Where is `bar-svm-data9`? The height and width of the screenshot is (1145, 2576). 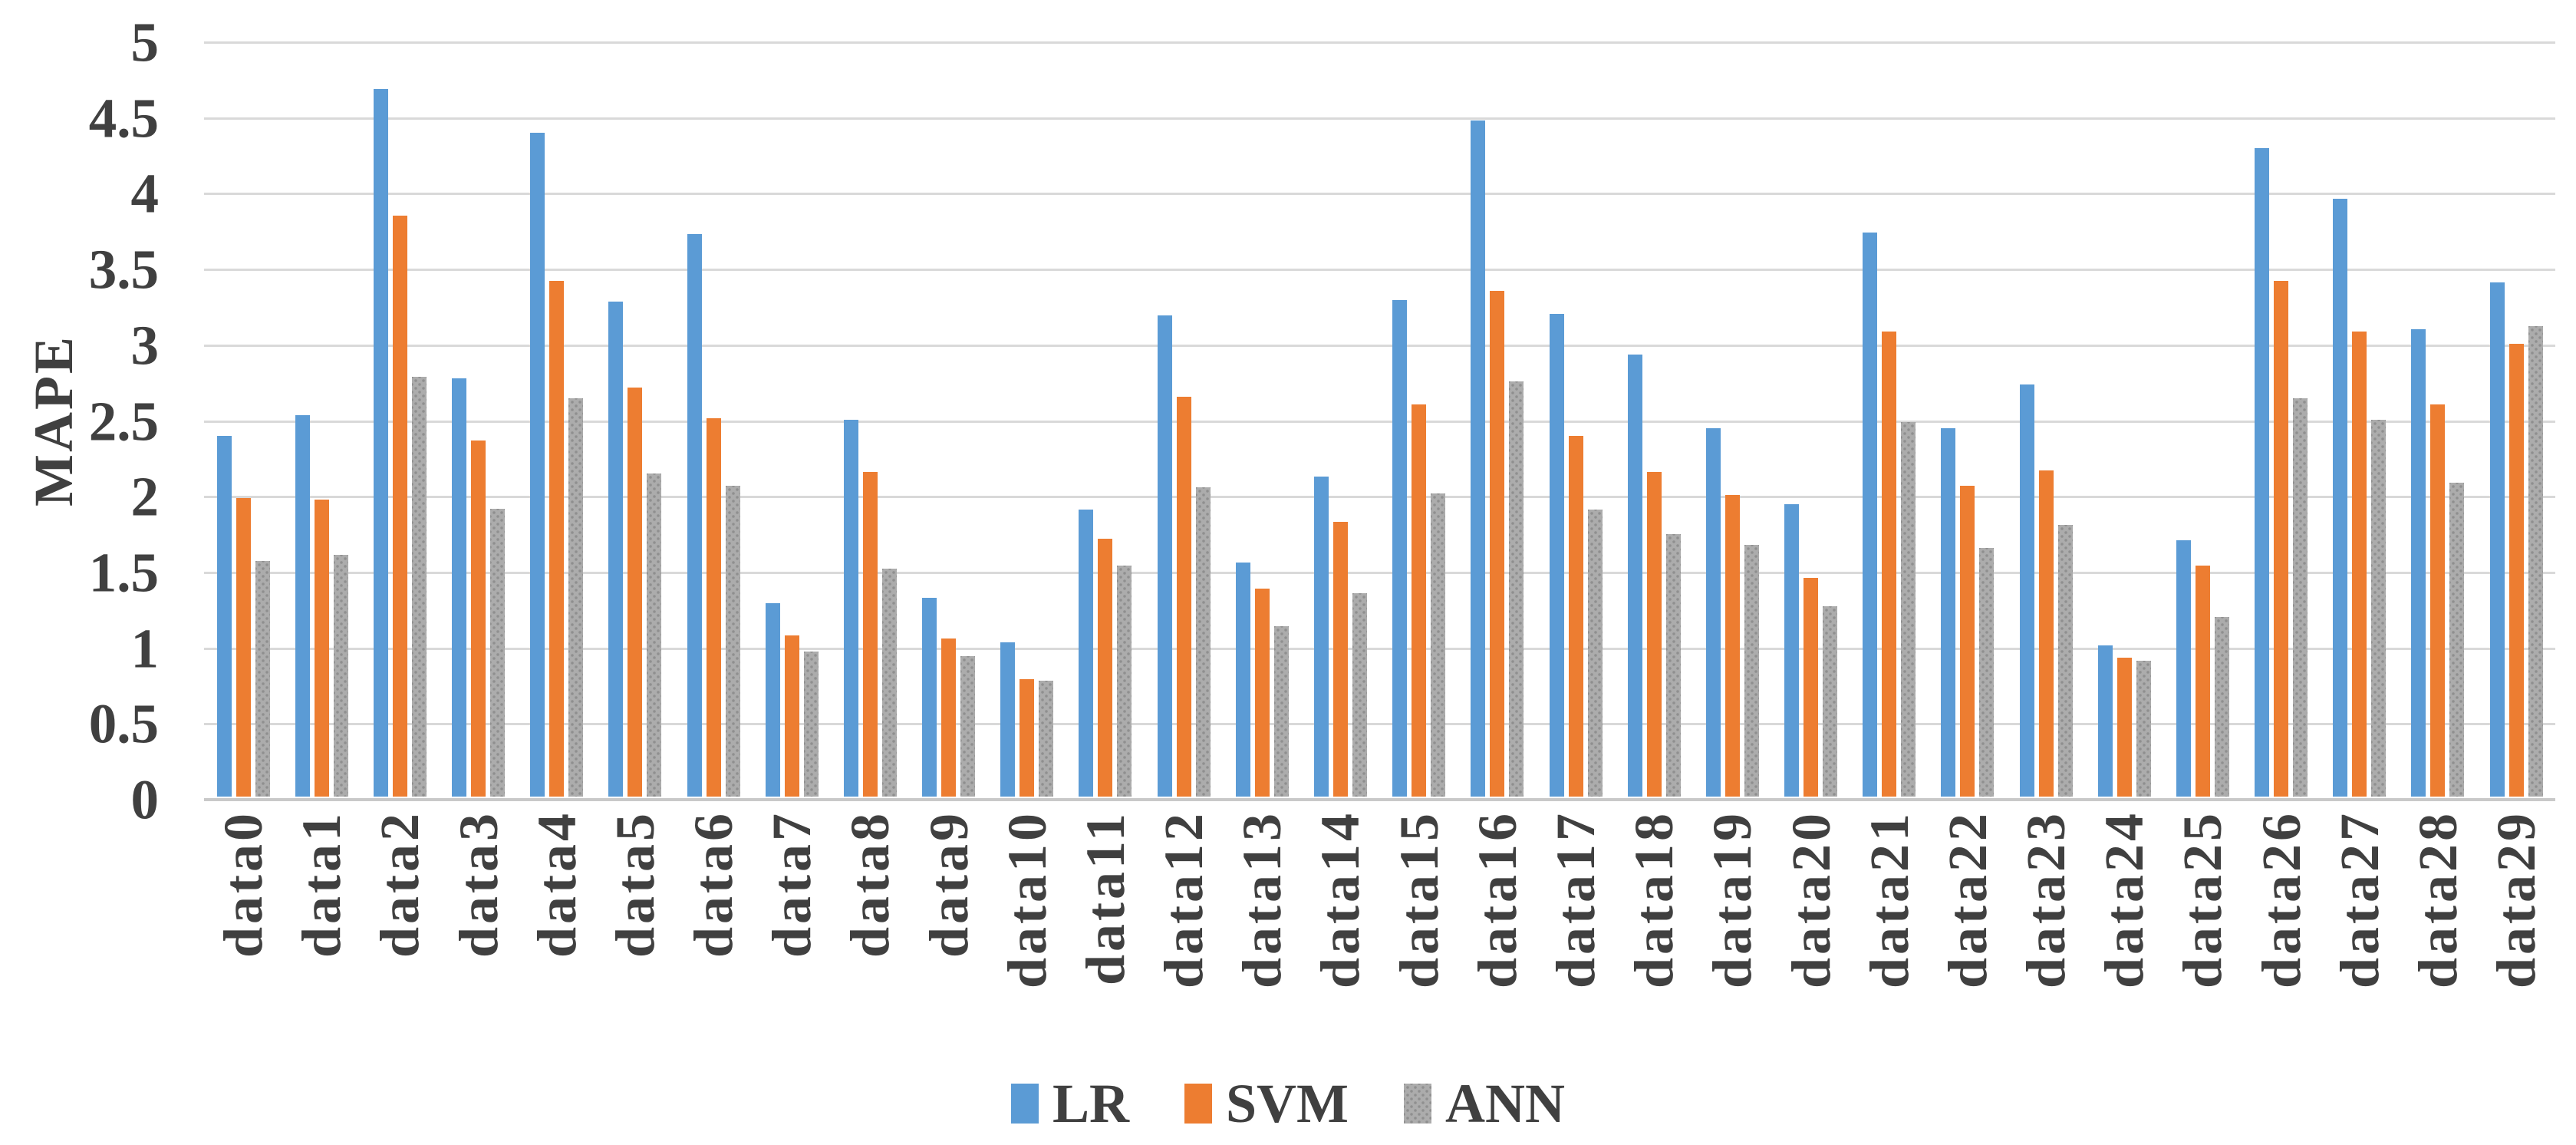
bar-svm-data9 is located at coordinates (949, 717).